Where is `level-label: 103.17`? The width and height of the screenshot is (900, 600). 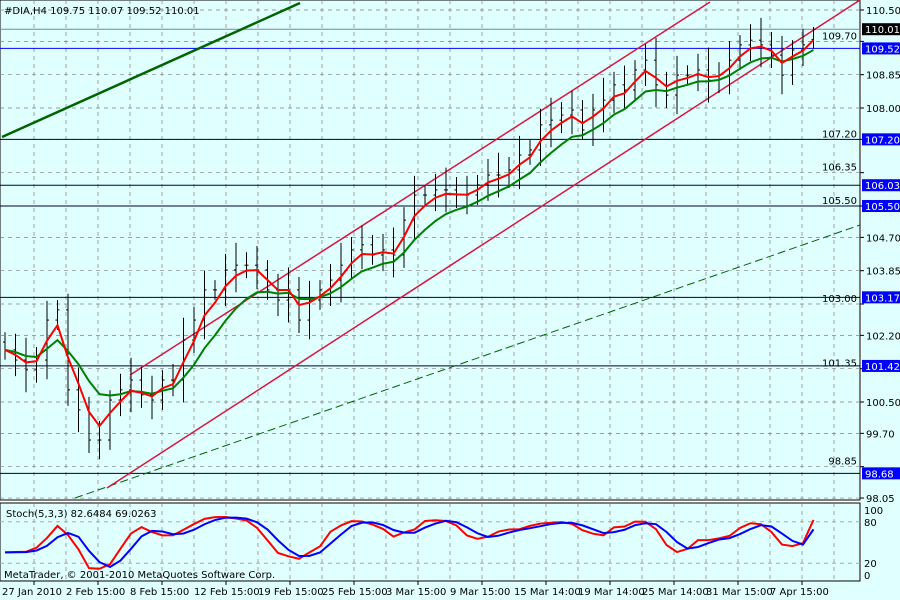 level-label: 103.17 is located at coordinates (882, 298).